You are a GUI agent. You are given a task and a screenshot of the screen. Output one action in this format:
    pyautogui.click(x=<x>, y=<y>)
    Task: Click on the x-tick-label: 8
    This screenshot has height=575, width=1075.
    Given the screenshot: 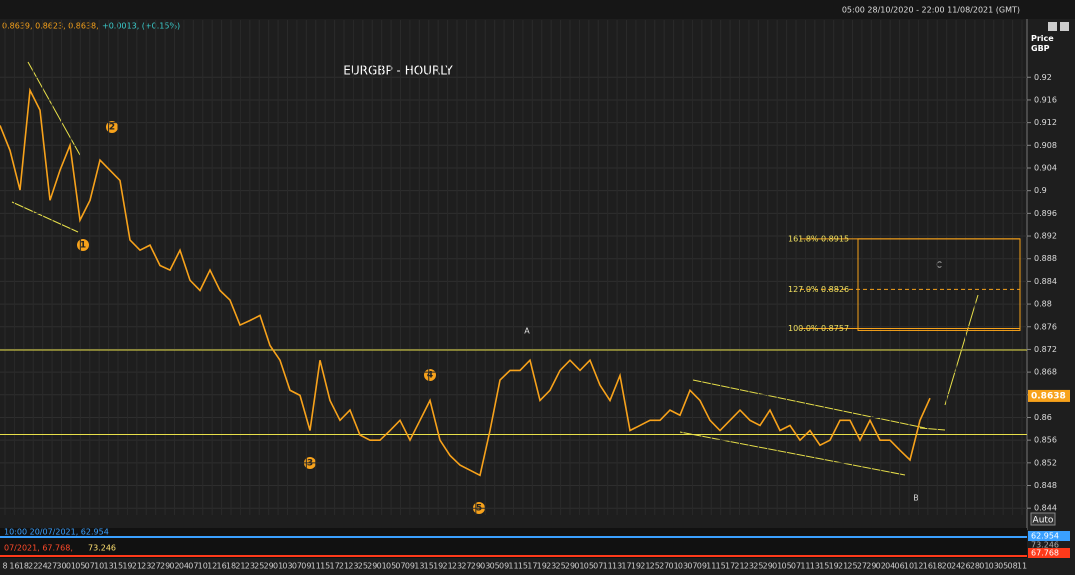 What is the action you would take?
    pyautogui.click(x=4, y=566)
    